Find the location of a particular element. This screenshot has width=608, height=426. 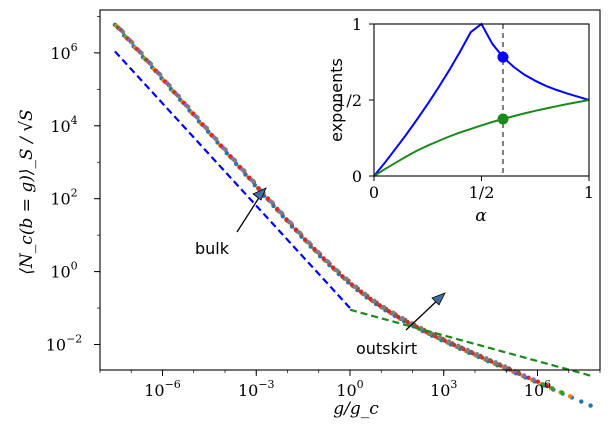

inset-x-tick-label: 1 is located at coordinates (589, 192).